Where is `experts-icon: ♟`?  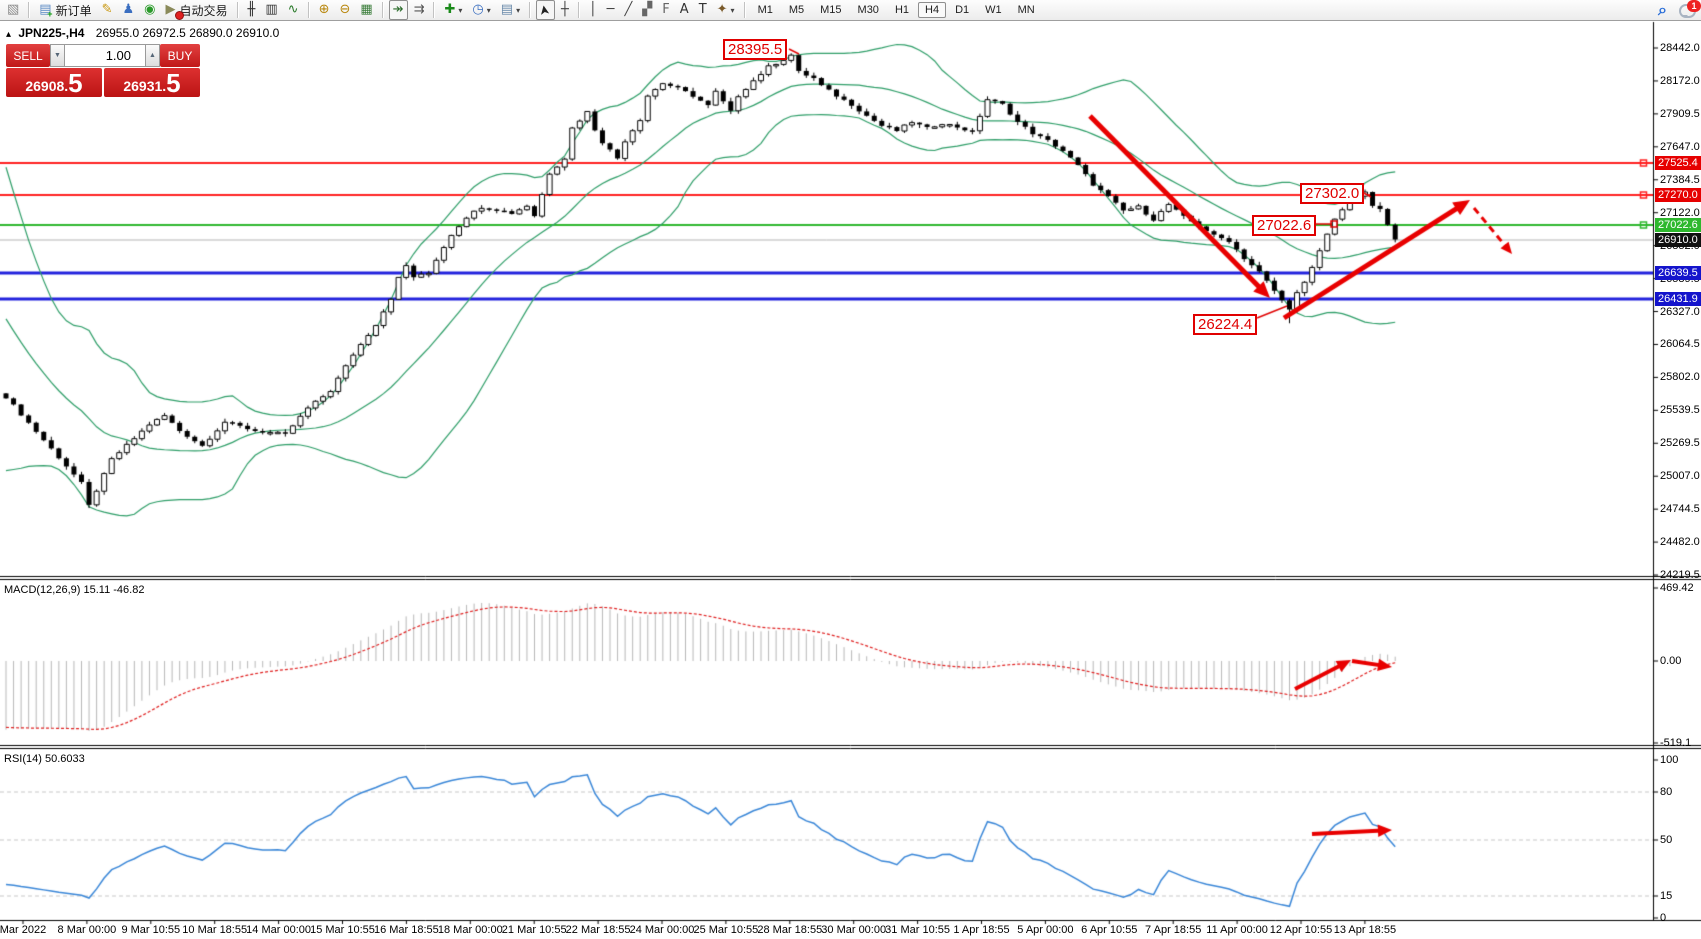 experts-icon: ♟ is located at coordinates (128, 9).